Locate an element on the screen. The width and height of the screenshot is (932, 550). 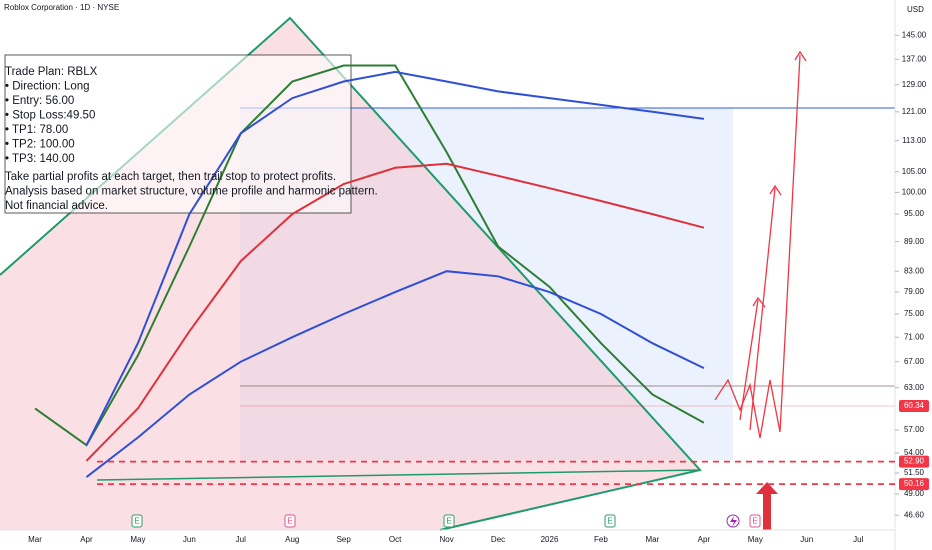
y-tick-label: 67.00 is located at coordinates (914, 361).